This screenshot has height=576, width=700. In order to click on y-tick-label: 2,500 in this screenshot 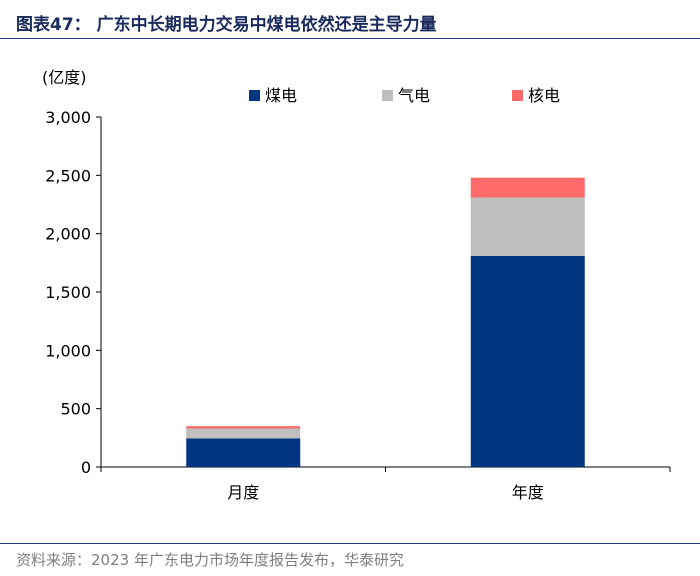, I will do `click(68, 175)`.